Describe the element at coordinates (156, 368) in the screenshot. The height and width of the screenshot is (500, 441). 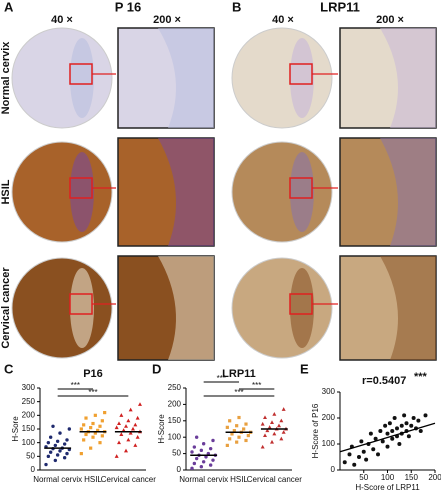
I see `panel-letter: D` at that location.